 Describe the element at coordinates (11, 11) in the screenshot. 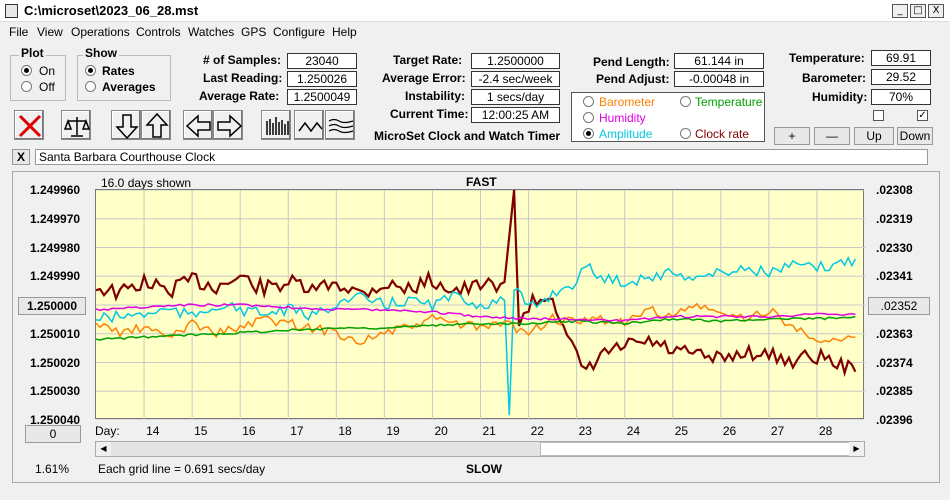

I see `app-icon` at that location.